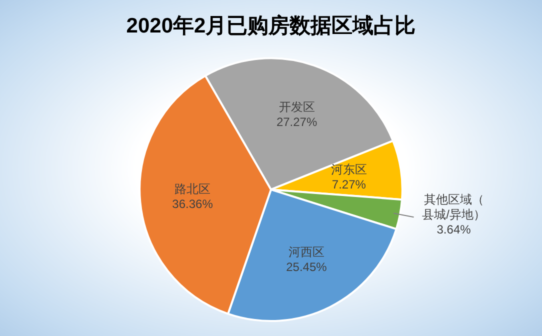  I want to click on slice-label: 开发区, so click(296, 107).